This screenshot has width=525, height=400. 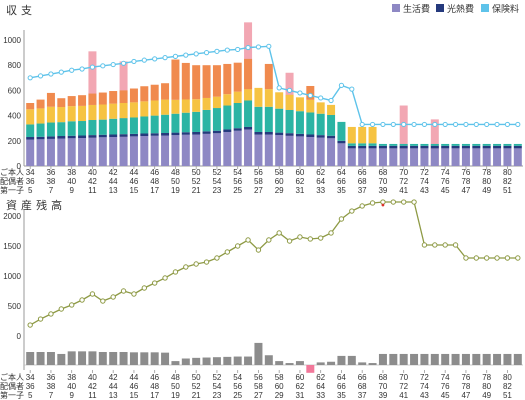 I want to click on legend-label: 保険料, so click(x=506, y=8).